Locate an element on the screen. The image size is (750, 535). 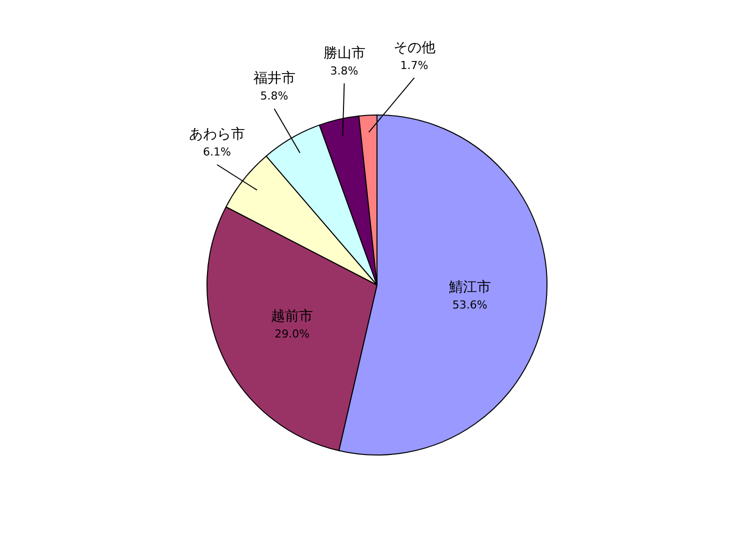
data-label: 29.0% is located at coordinates (292, 333).